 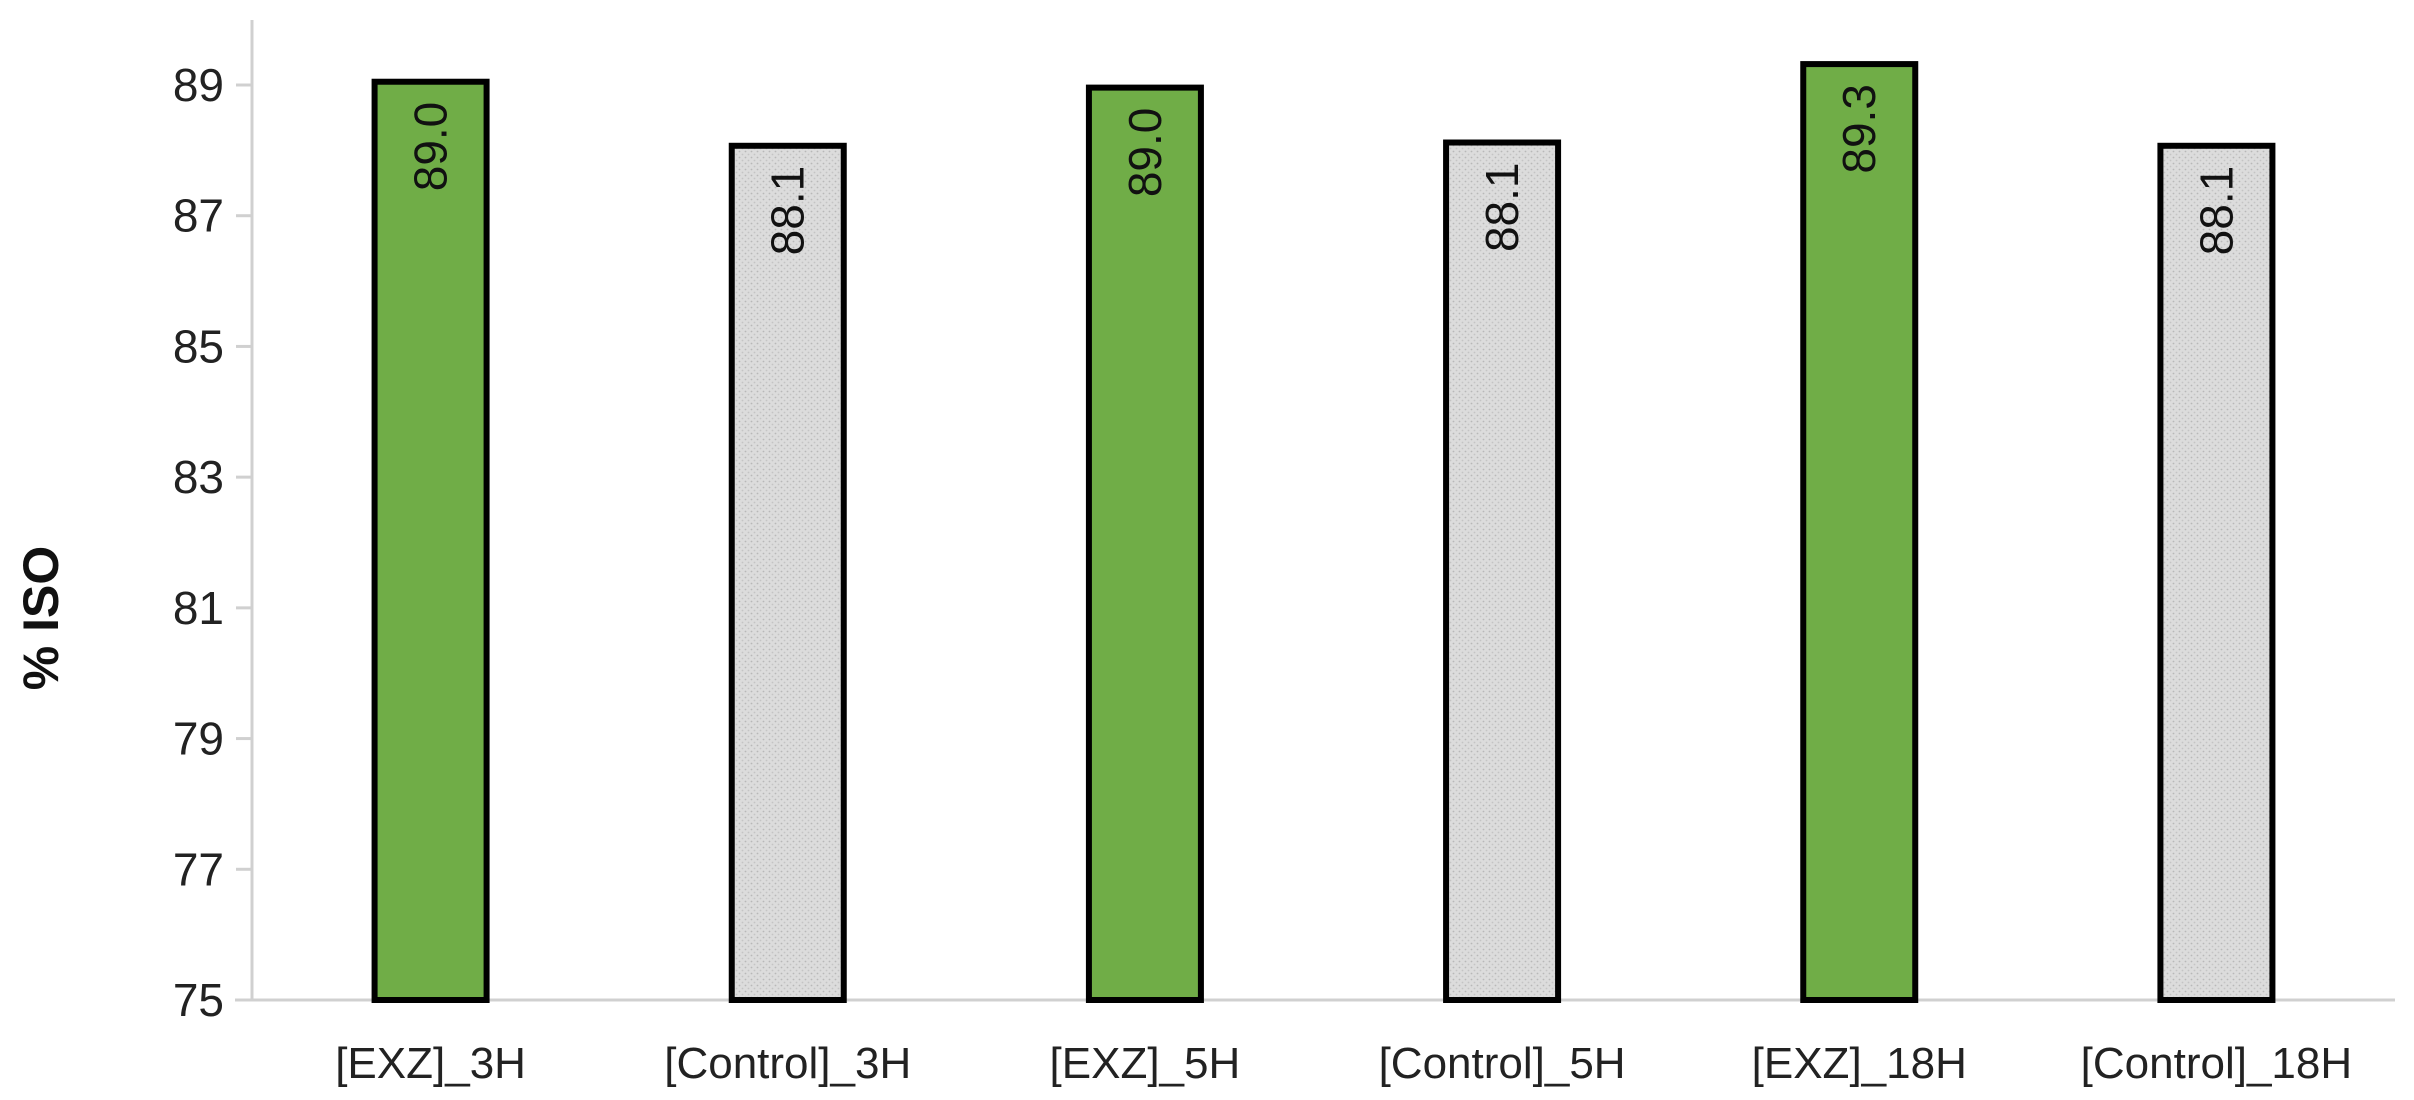 I want to click on x-tick-label: [Control]_5H, so click(x=1502, y=1063).